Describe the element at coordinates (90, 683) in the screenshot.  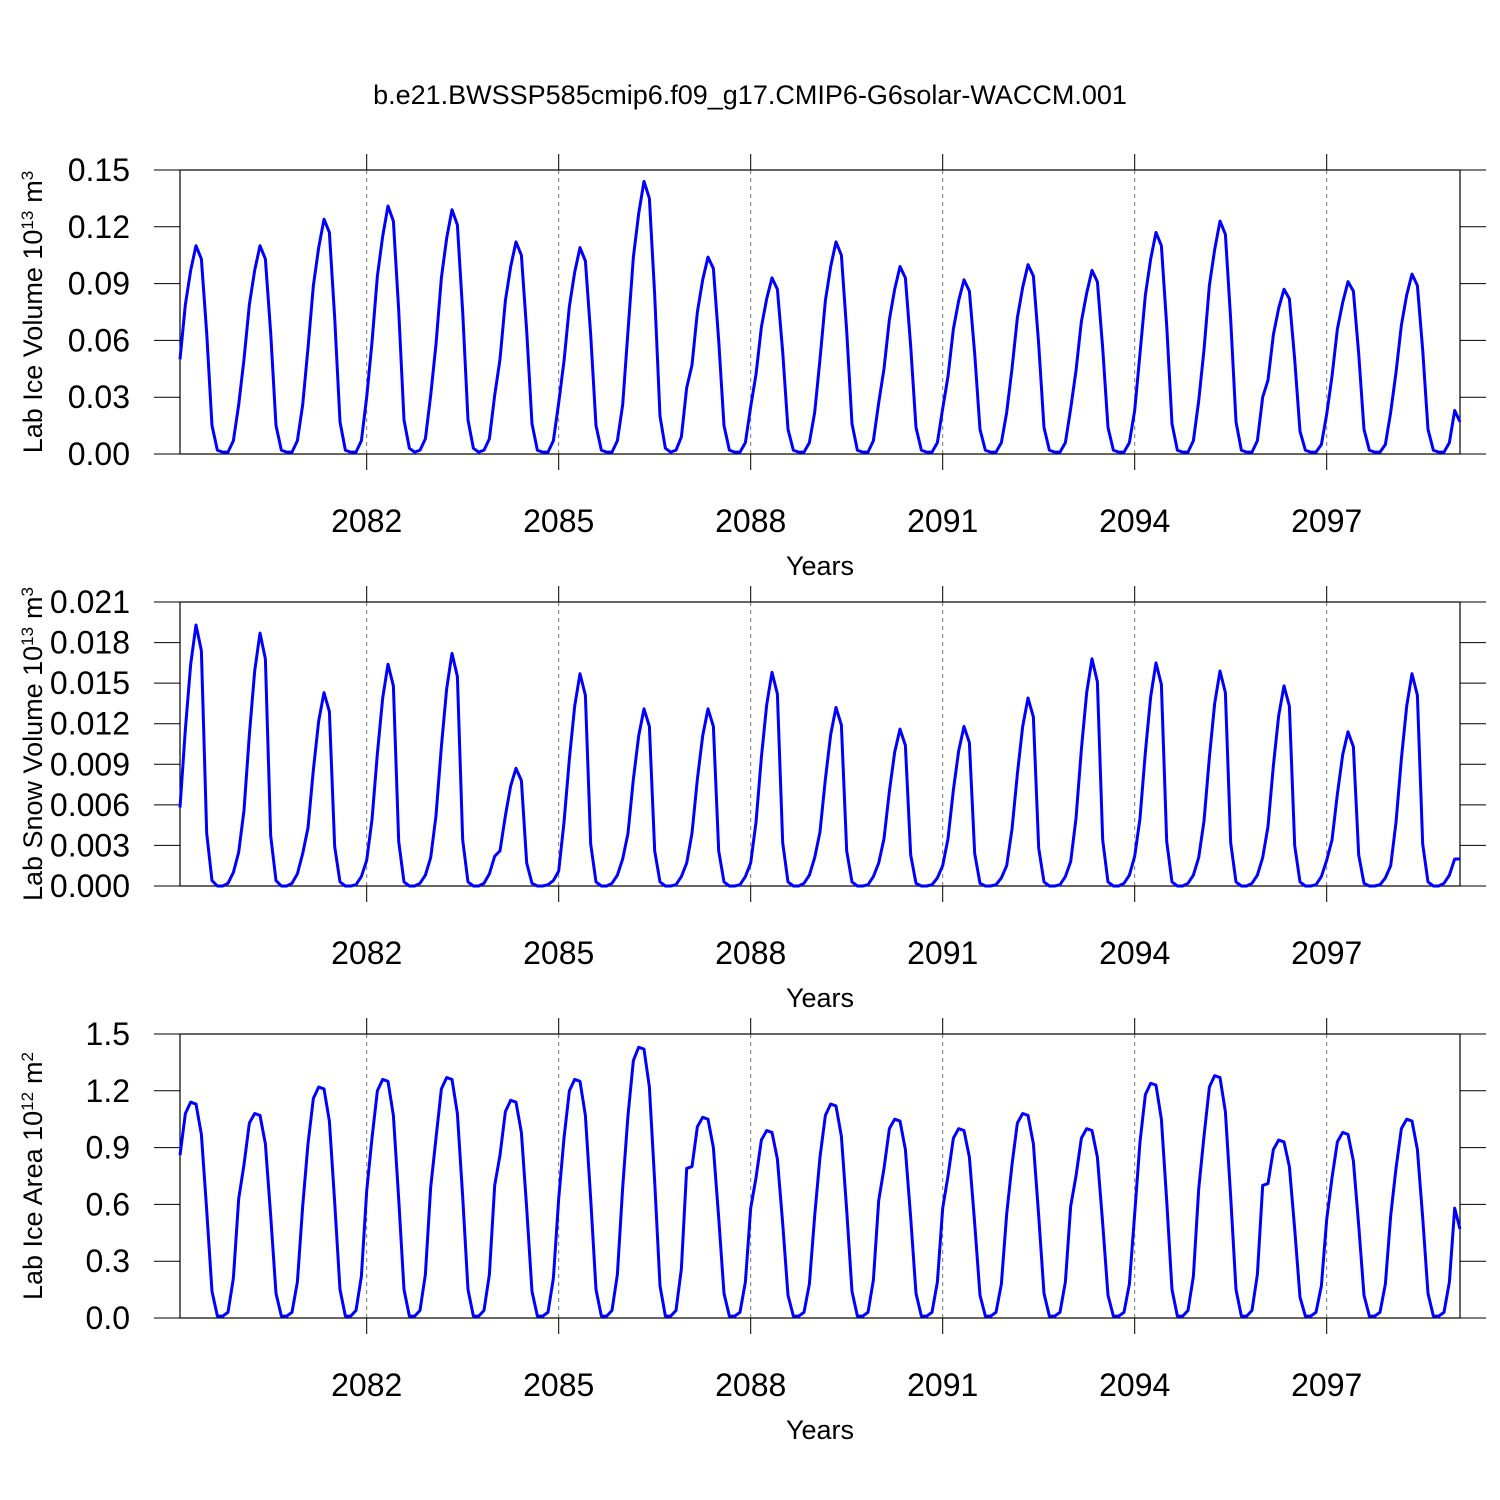
I see `y-tick-label: 0.015` at that location.